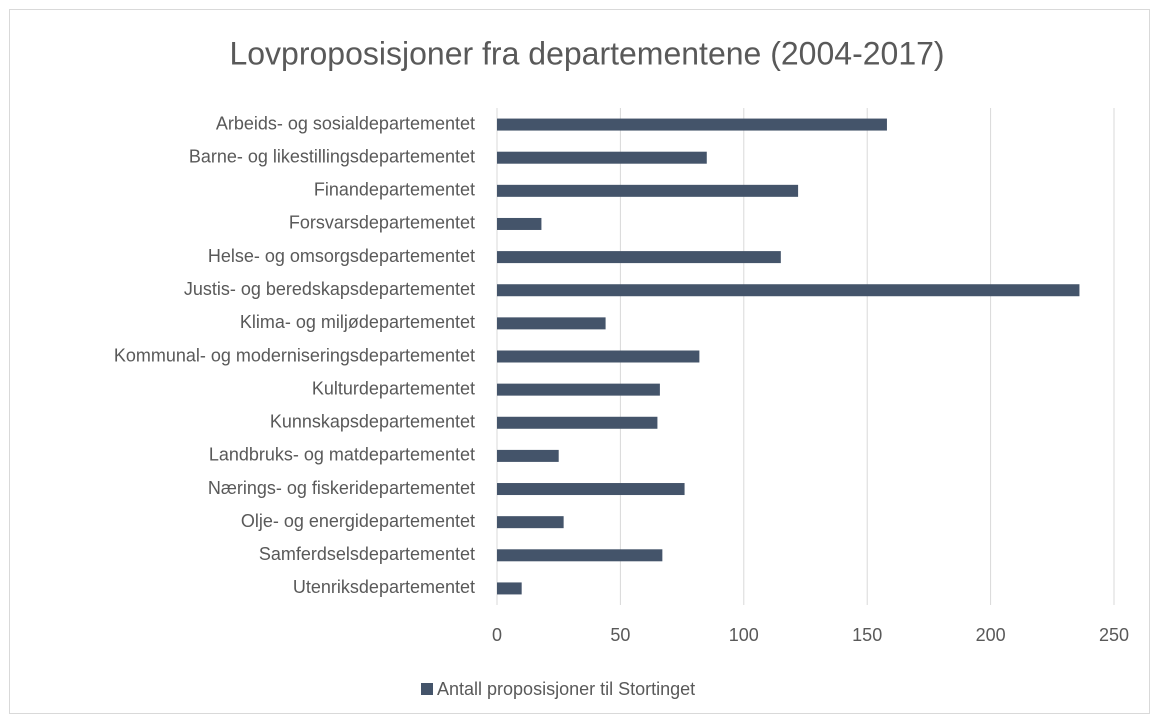 The height and width of the screenshot is (718, 1154). I want to click on x-tick-label: 200, so click(991, 635).